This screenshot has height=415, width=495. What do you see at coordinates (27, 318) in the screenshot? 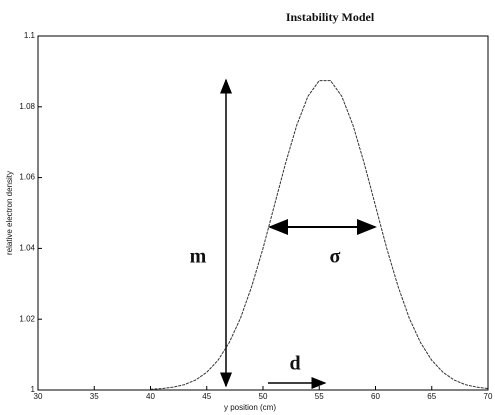
I see `y-tick-label: 1.02` at bounding box center [27, 318].